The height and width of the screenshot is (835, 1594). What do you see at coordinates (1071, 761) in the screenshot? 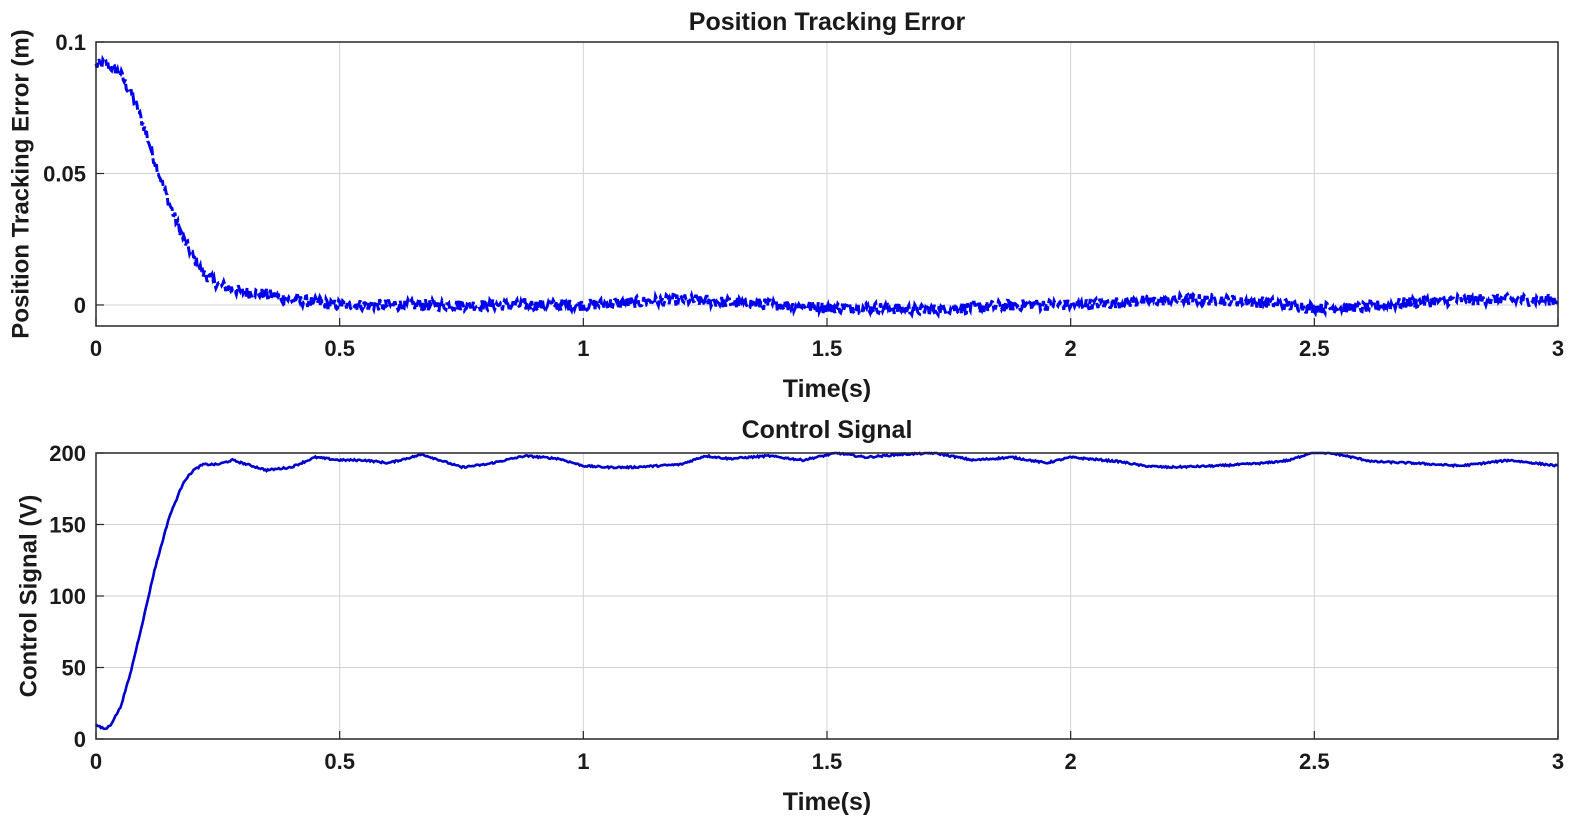
I see `control-signal-x-tick-label: 2` at bounding box center [1071, 761].